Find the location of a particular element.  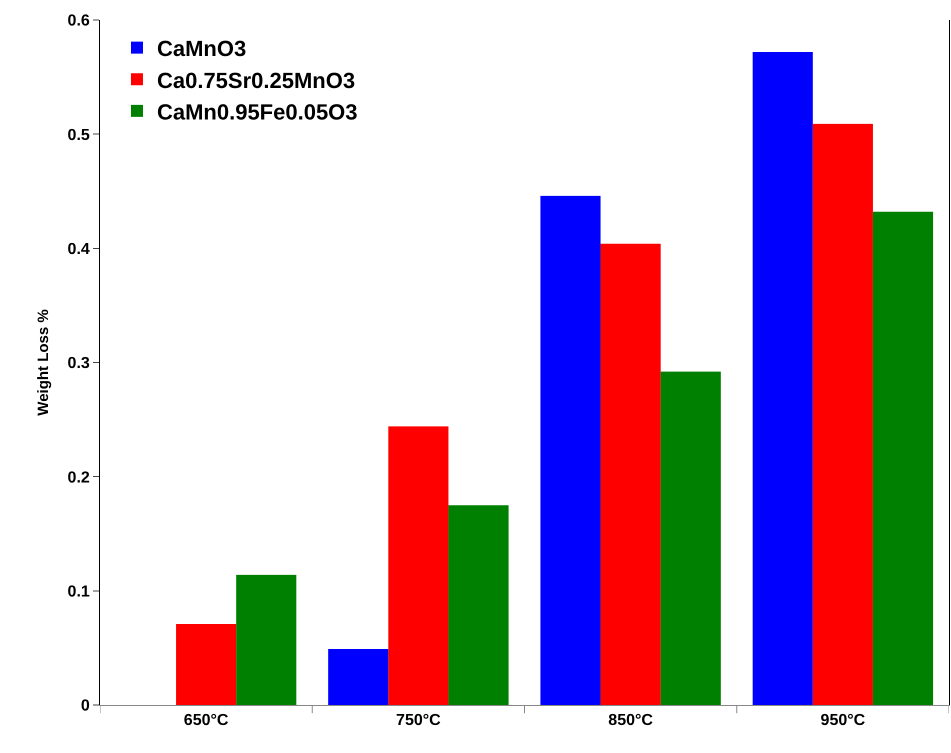

x-tick-label: 950°C is located at coordinates (843, 721).